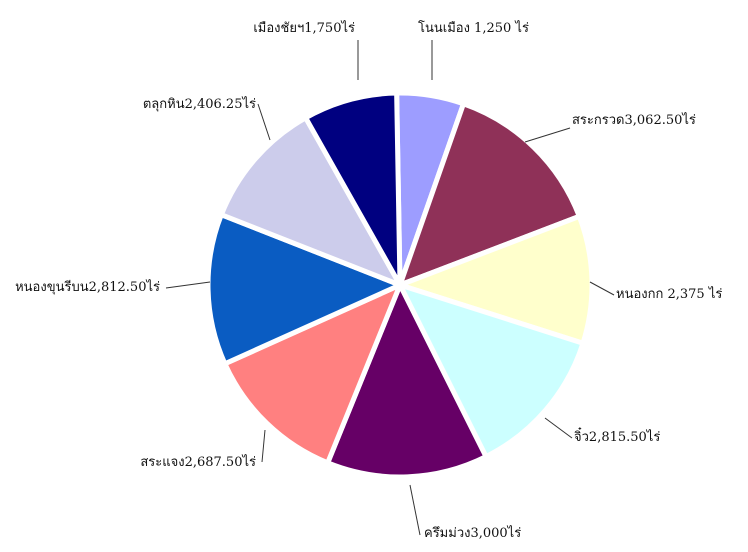 Image resolution: width=748 pixels, height=552 pixels. What do you see at coordinates (634, 120) in the screenshot?
I see `slice-label: สระกรวด3,062.50ไร่` at bounding box center [634, 120].